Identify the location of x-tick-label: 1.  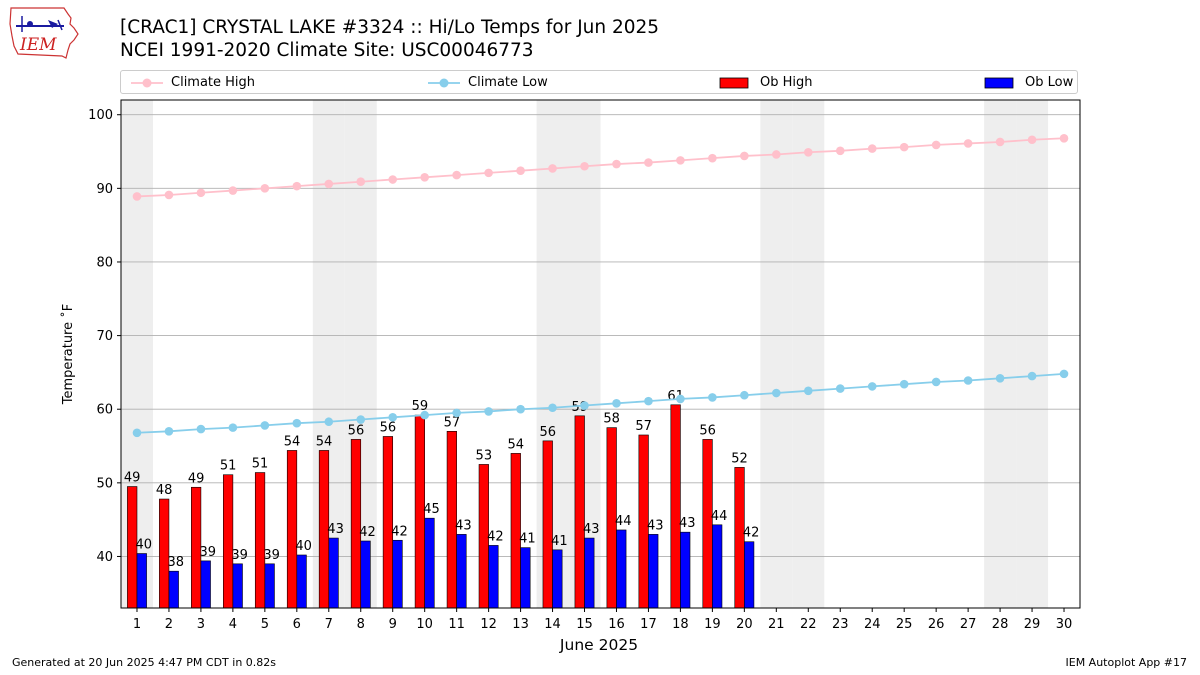
(137, 624).